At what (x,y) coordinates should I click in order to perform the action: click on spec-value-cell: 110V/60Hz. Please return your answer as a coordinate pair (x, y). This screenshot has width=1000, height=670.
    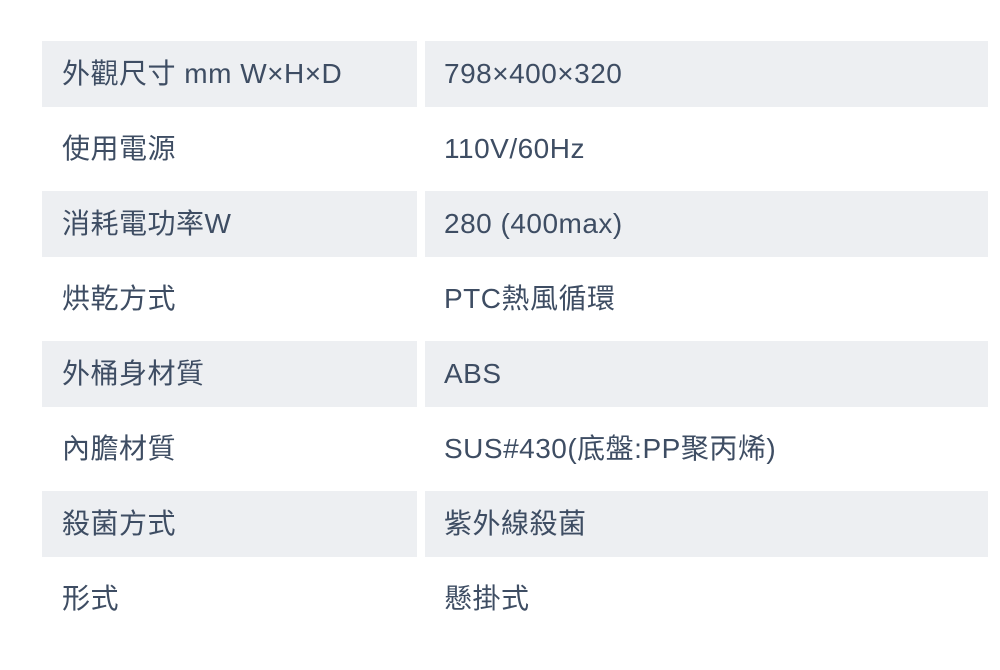
    Looking at the image, I should click on (706, 149).